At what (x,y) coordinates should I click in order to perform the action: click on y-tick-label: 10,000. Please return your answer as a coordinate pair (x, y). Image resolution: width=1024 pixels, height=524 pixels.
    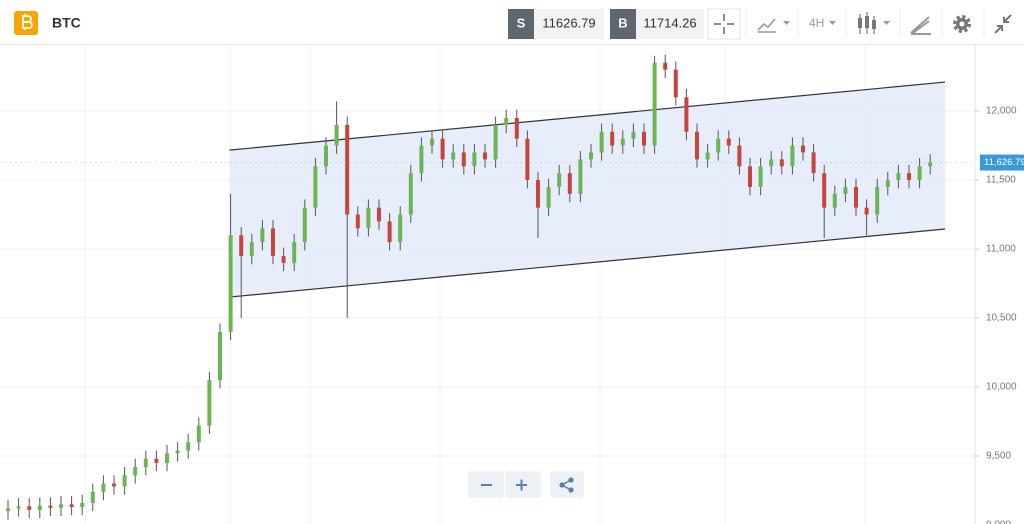
    Looking at the image, I should click on (1001, 387).